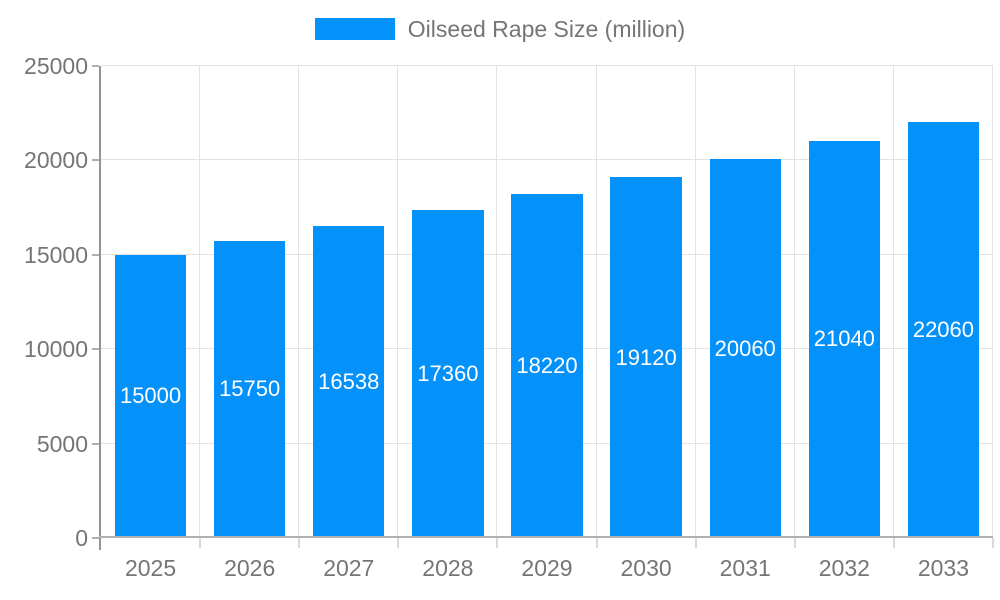 Image resolution: width=1000 pixels, height=600 pixels. I want to click on y-tick-label: 20000, so click(56, 160).